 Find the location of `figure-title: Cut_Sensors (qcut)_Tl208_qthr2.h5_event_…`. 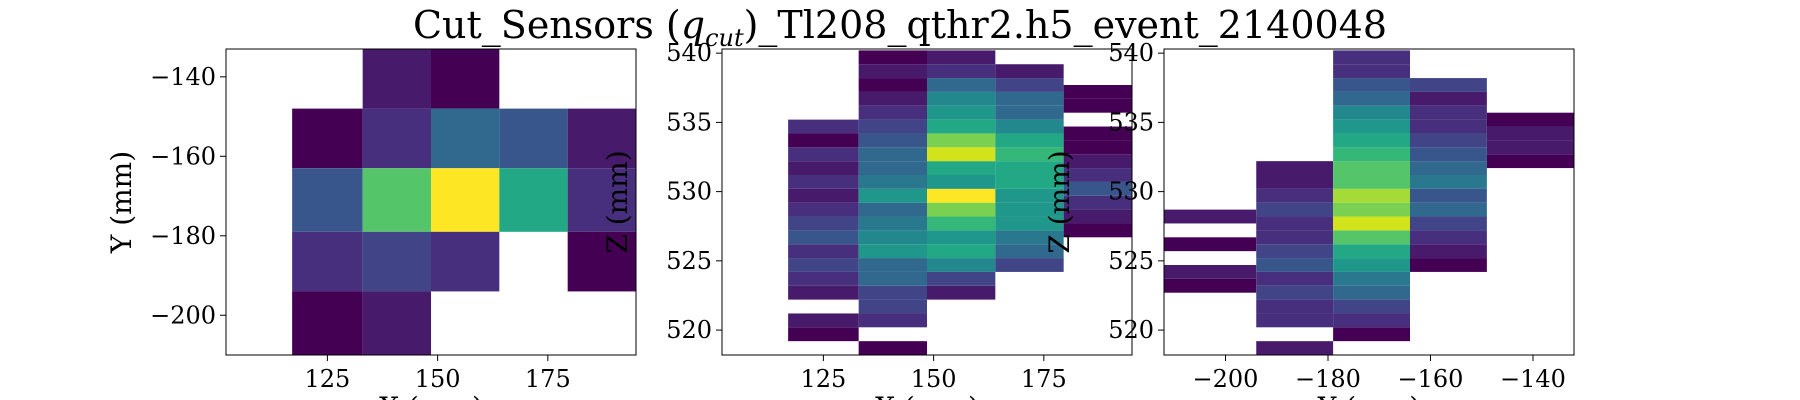

figure-title: Cut_Sensors (qcut)_Tl208_qthr2.h5_event_… is located at coordinates (900, 27).